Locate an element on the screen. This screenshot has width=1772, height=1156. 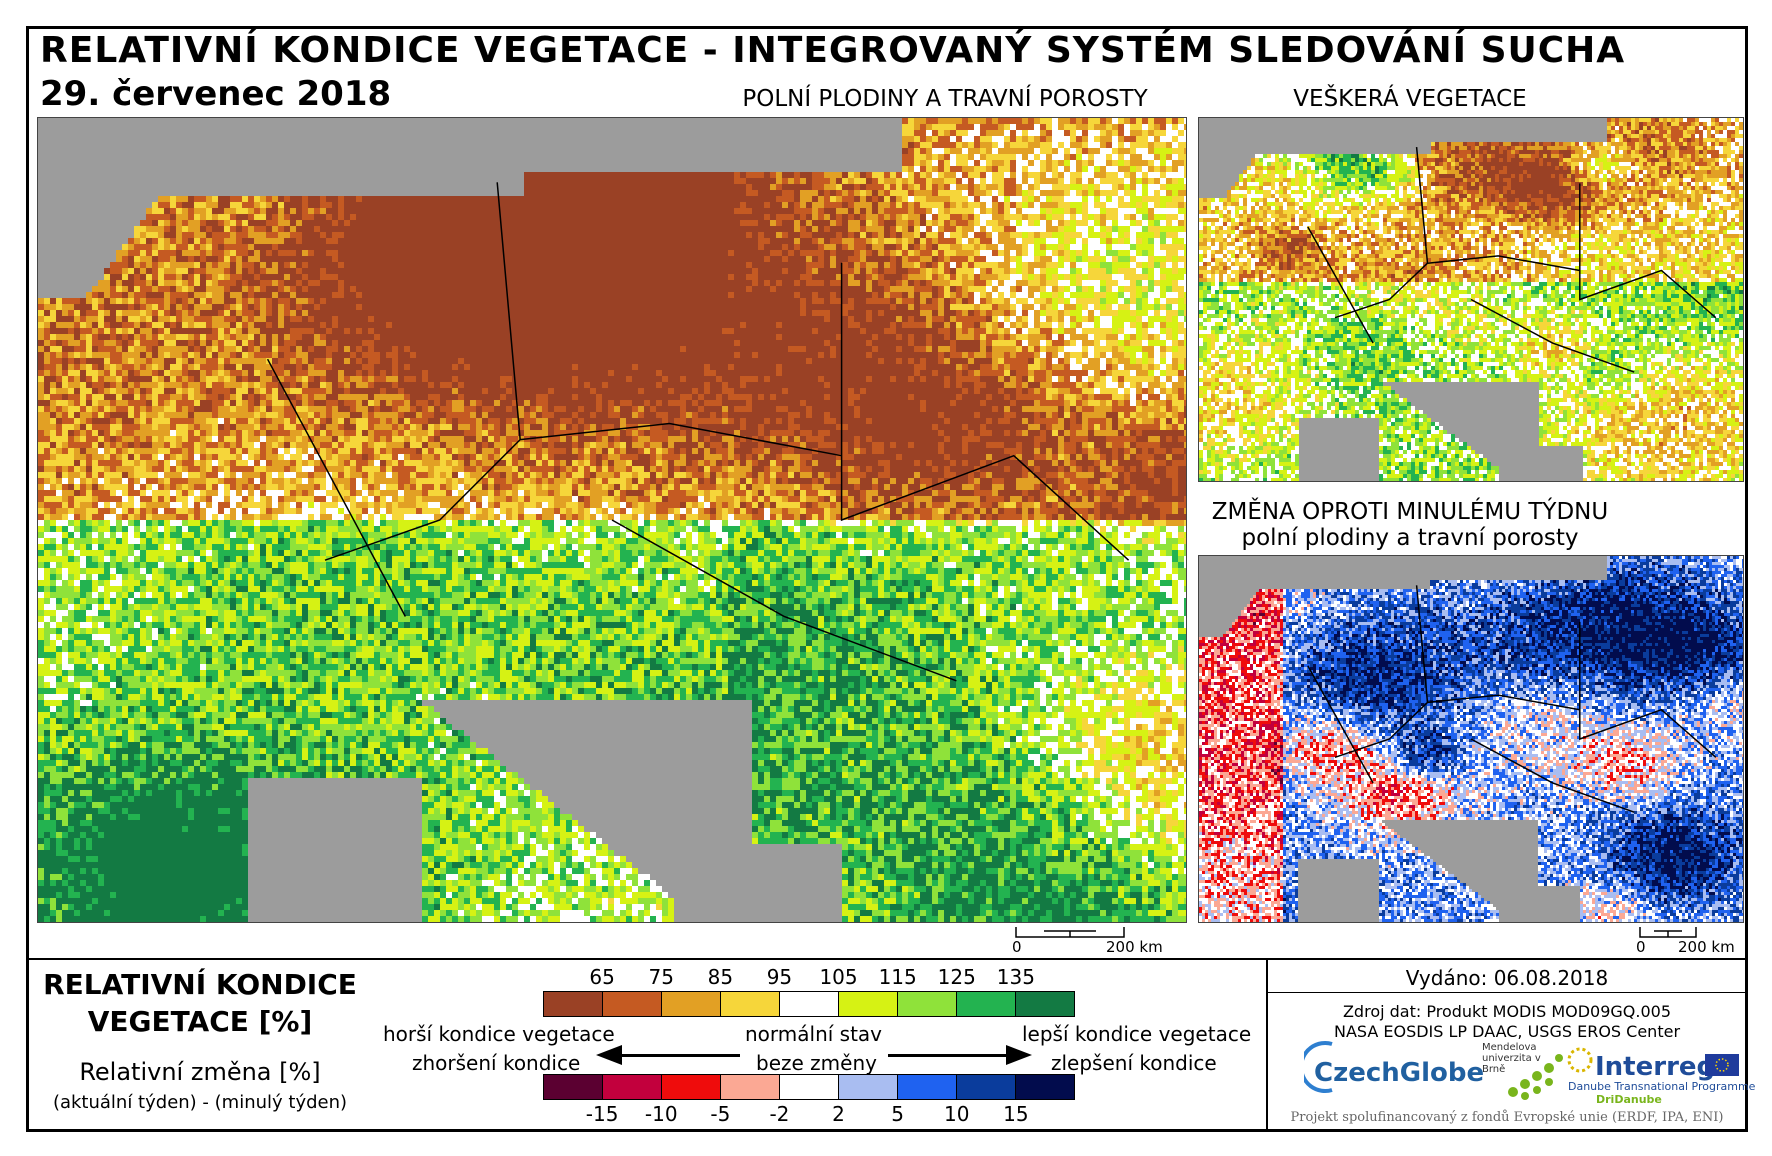
change-map-title: ZMĚNA OPROTI MINULÉMU TÝDNU is located at coordinates (1410, 512).